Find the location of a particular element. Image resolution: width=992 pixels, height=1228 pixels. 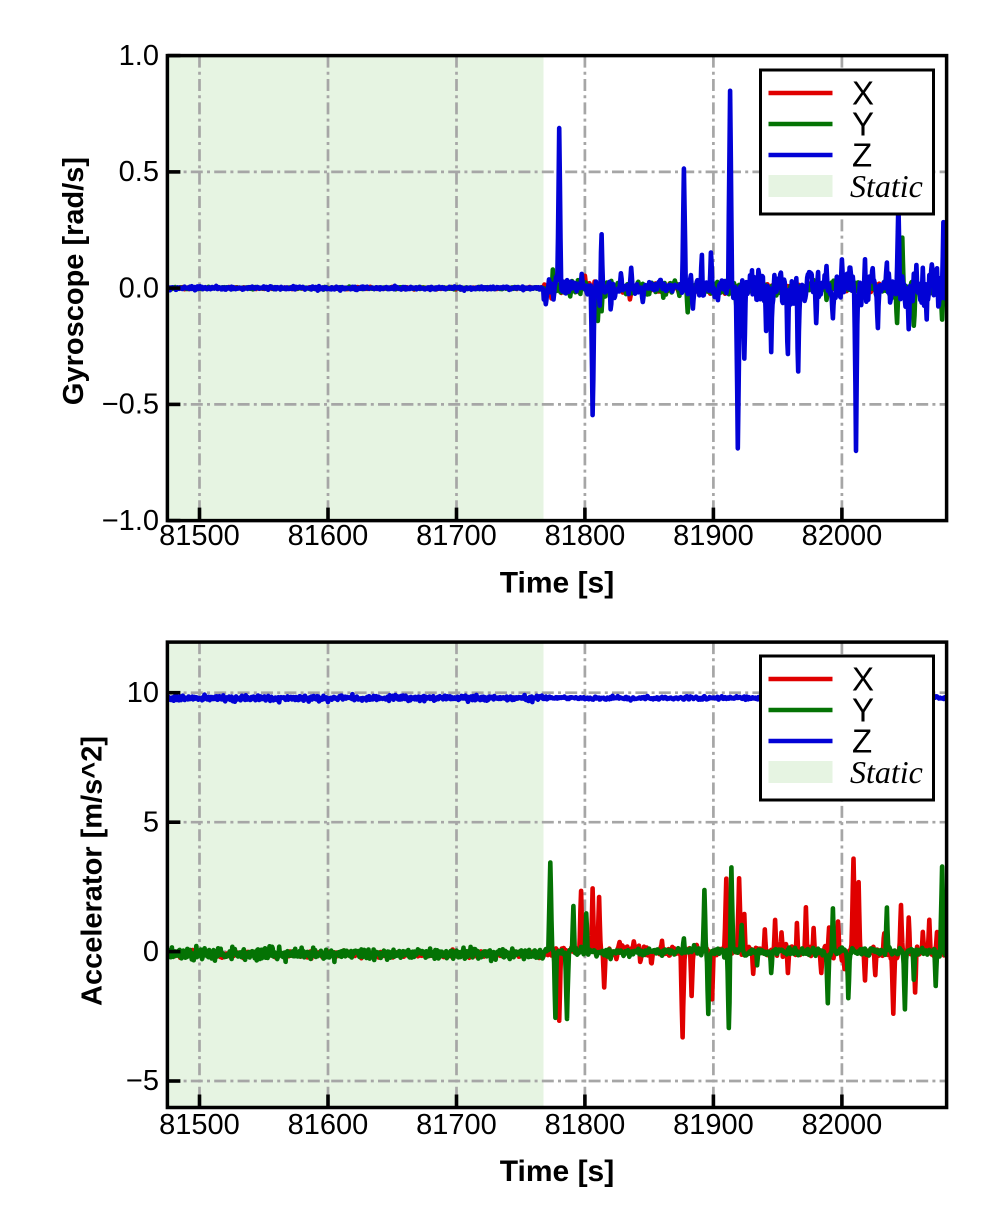

svg-text: 0.0 is located at coordinates (139, 288).